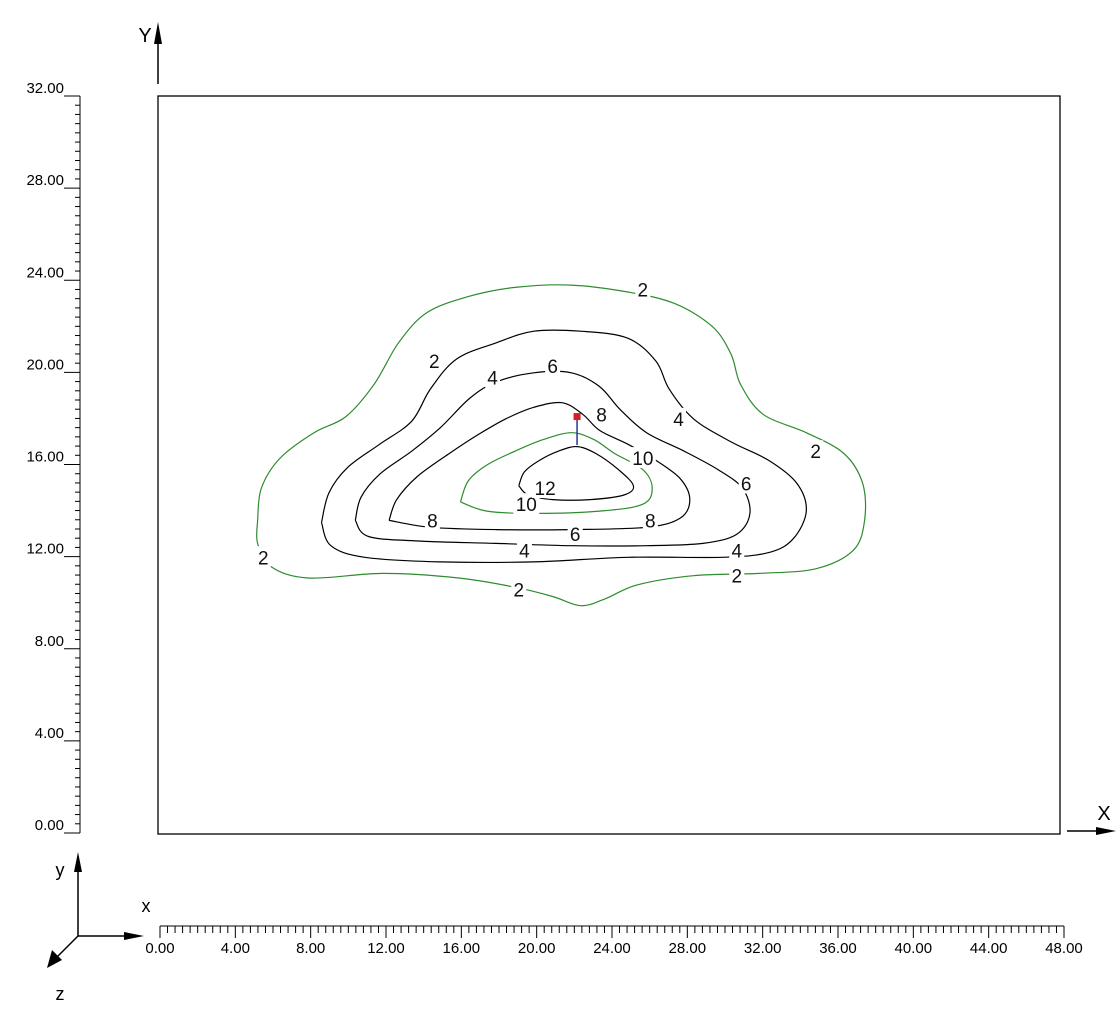 The width and height of the screenshot is (1118, 1015). Describe the element at coordinates (45, 457) in the screenshot. I see `y-tick-label: 16.00` at that location.